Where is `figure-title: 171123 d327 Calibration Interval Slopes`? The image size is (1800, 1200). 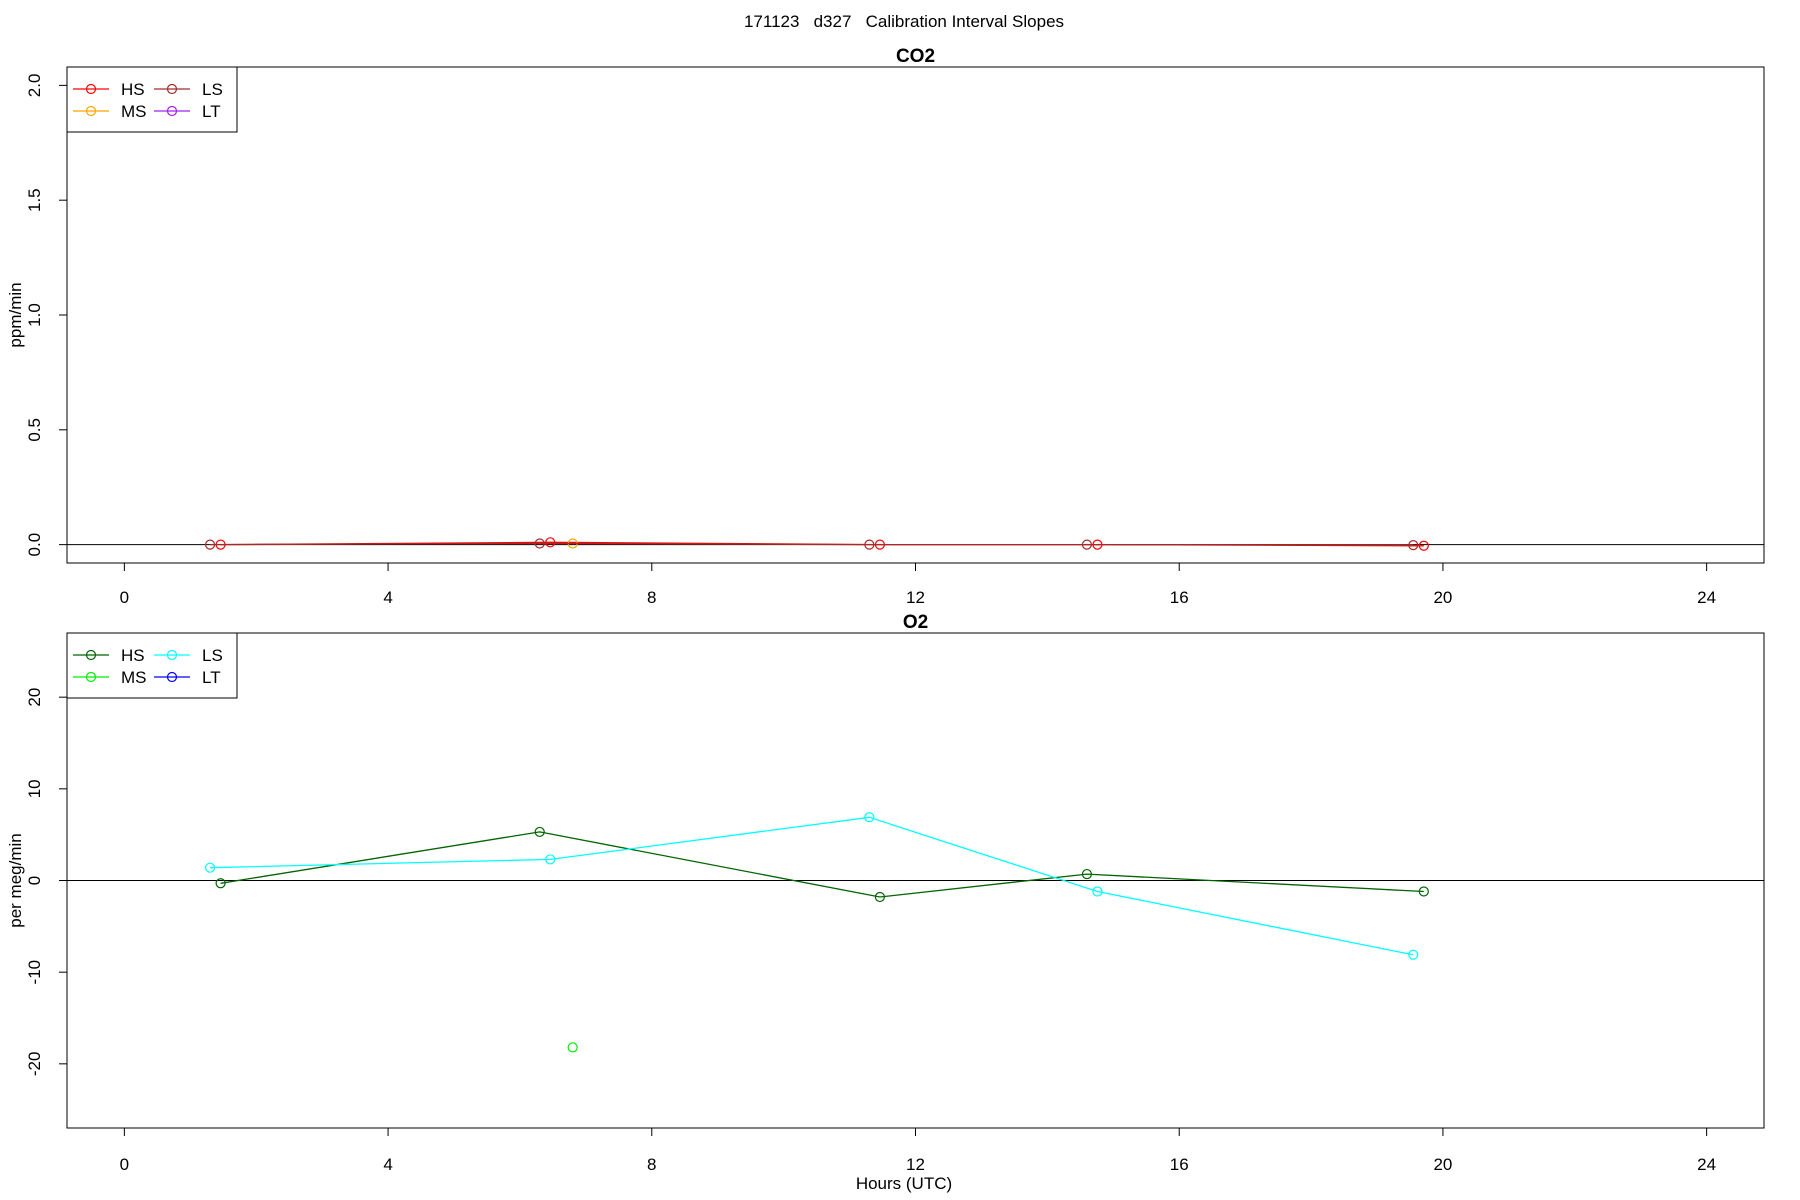 figure-title: 171123 d327 Calibration Interval Slopes is located at coordinates (904, 21).